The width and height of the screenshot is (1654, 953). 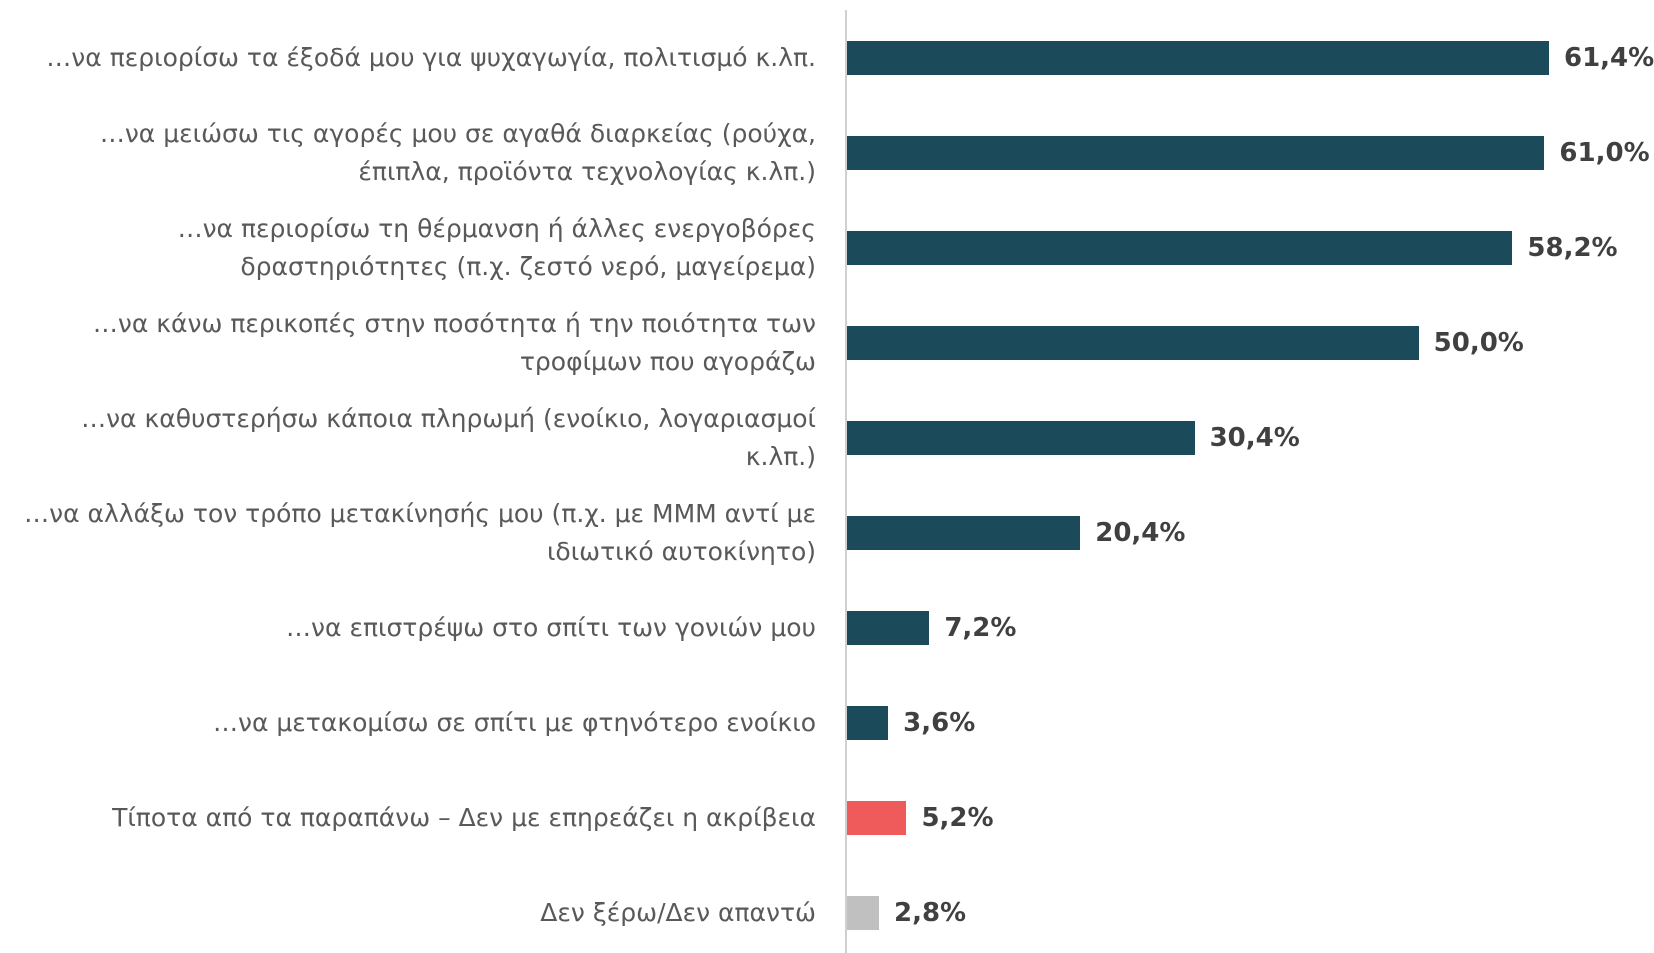 What do you see at coordinates (846, 481) in the screenshot?
I see `axis-line` at bounding box center [846, 481].